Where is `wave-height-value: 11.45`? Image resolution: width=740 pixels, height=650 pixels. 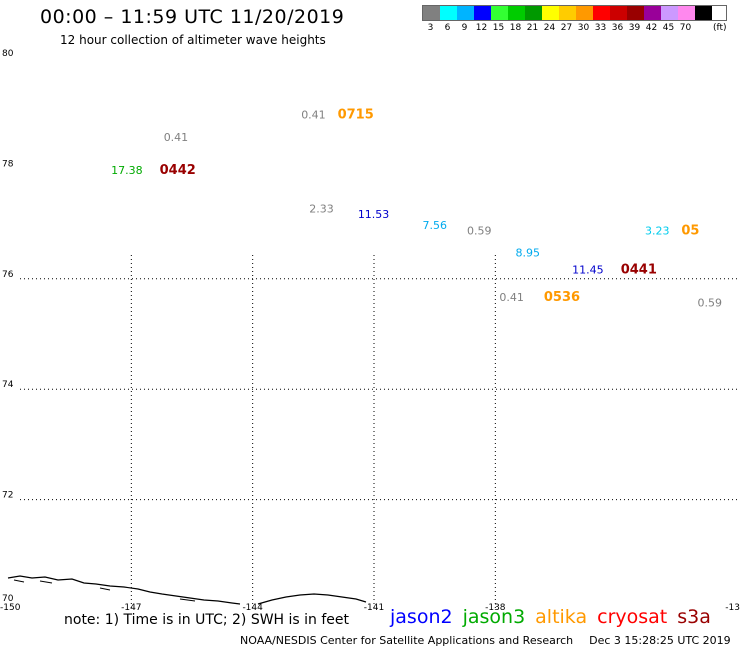
wave-height-value: 11.45 is located at coordinates (588, 269).